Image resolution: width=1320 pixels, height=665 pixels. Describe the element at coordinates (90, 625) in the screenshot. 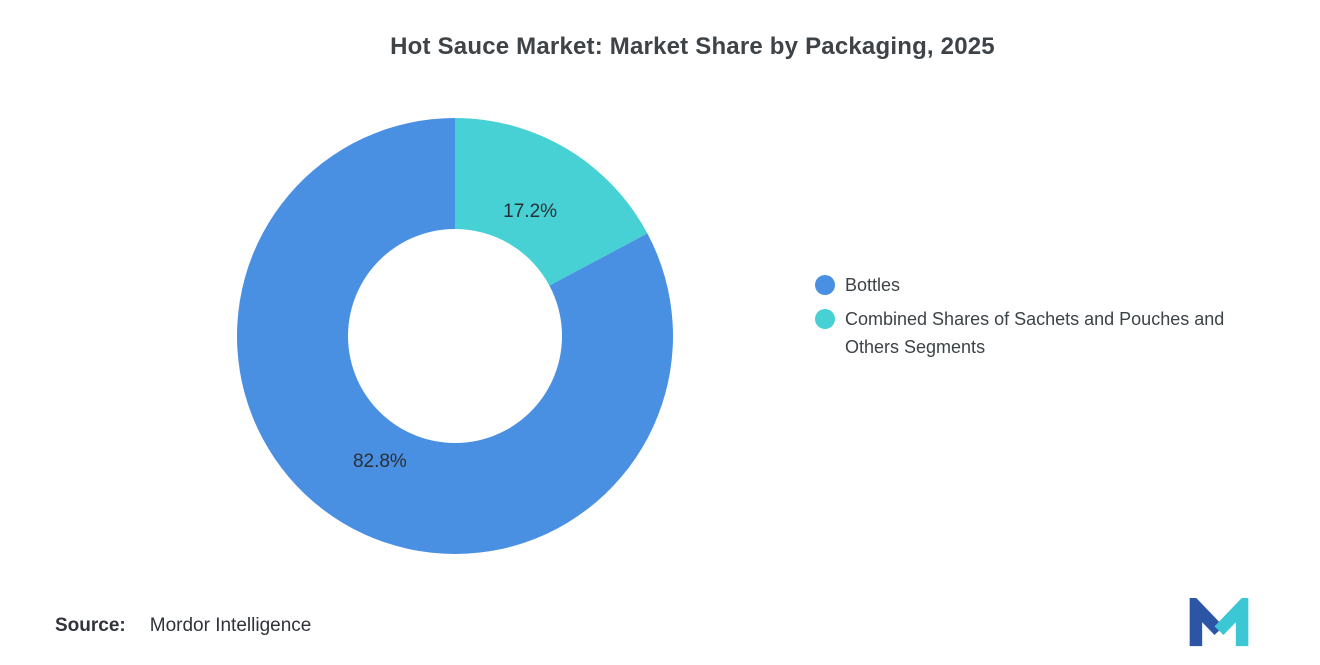

I see `source-label: Source:` at that location.